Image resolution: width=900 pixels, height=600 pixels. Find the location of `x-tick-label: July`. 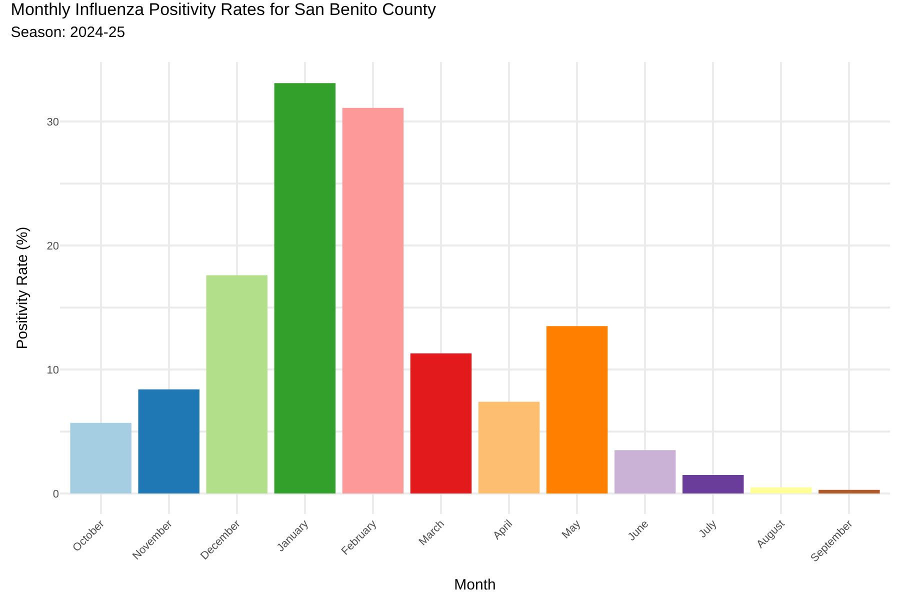

x-tick-label: July is located at coordinates (708, 529).